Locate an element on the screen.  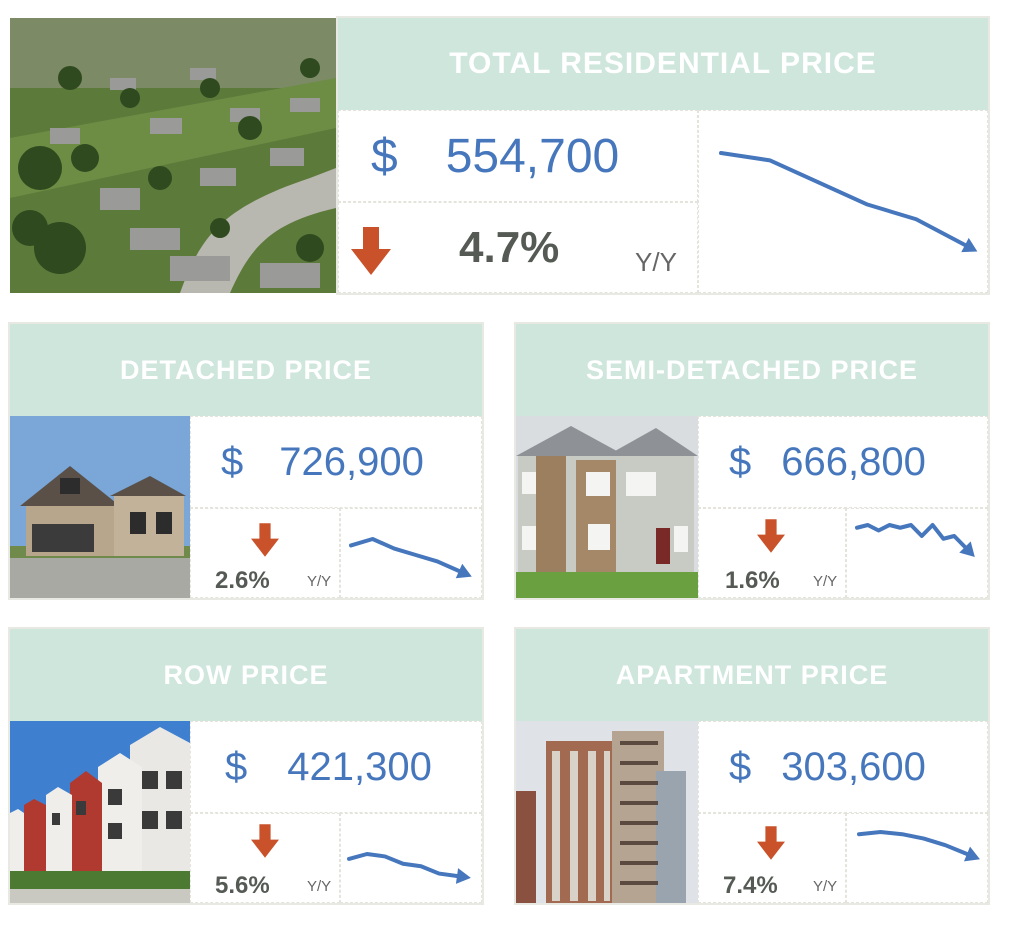
apartment-panel: APARTMENT PRICE $ 303,600 7.4 is located at coordinates (752, 766).